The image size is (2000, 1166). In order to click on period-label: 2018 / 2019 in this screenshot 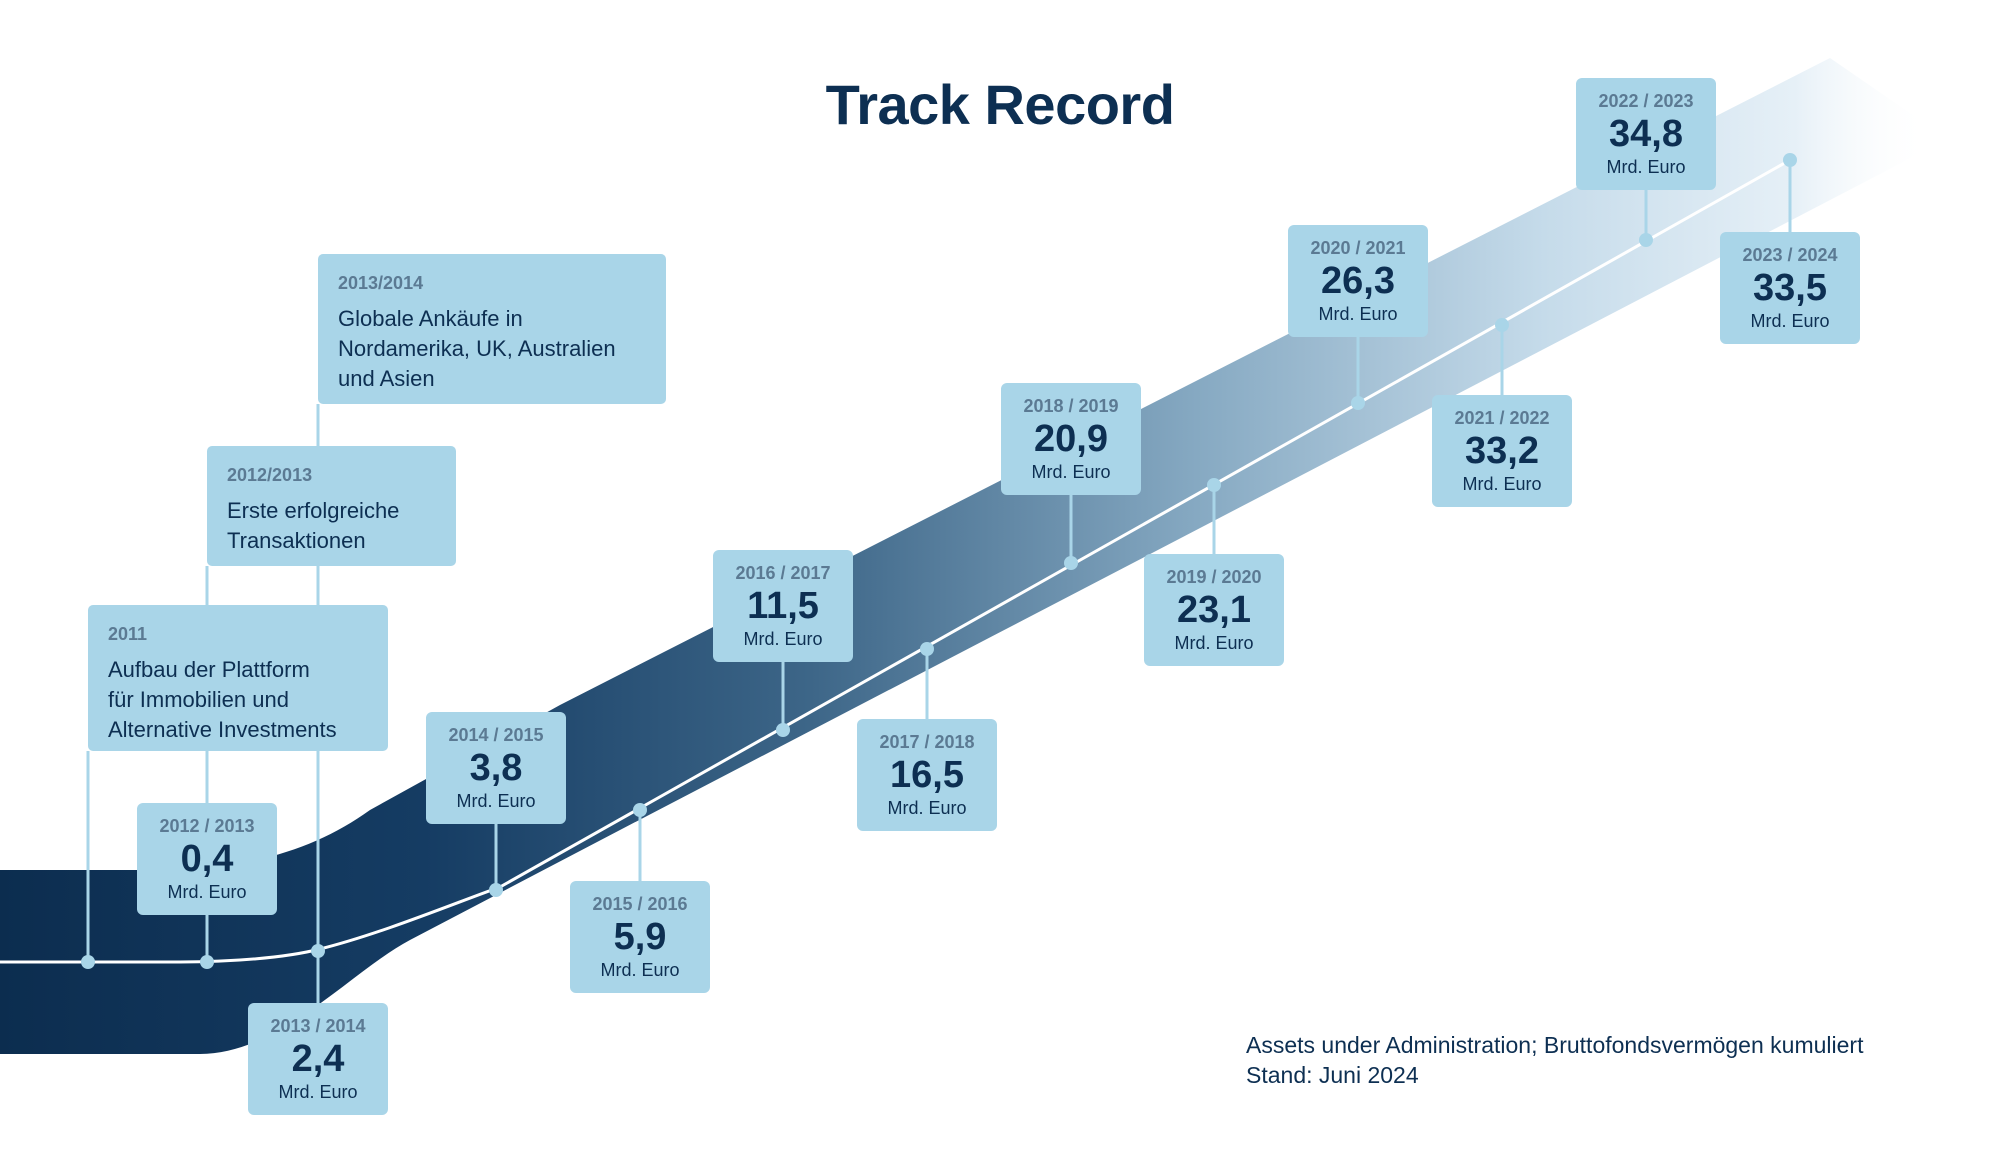, I will do `click(1071, 406)`.